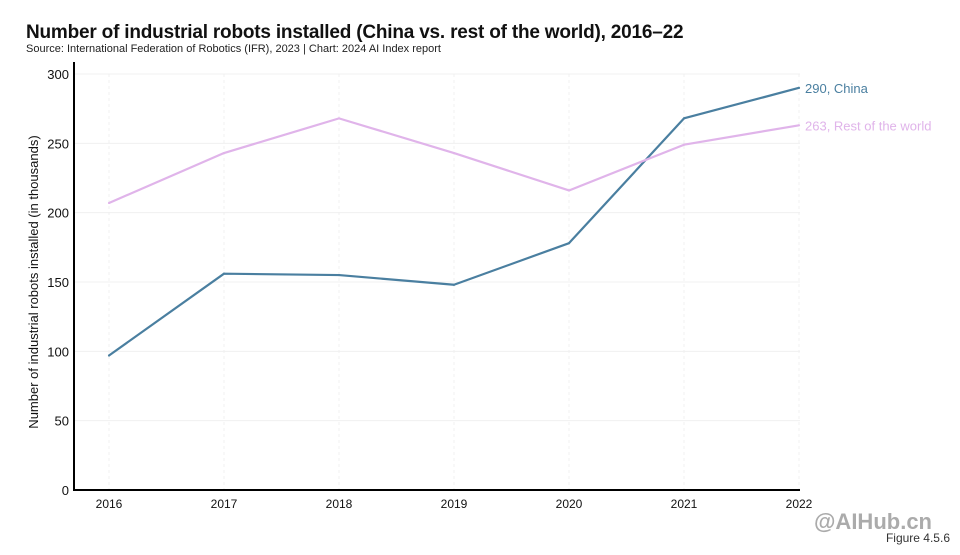  Describe the element at coordinates (58, 351) in the screenshot. I see `y-tick-label: 100` at that location.